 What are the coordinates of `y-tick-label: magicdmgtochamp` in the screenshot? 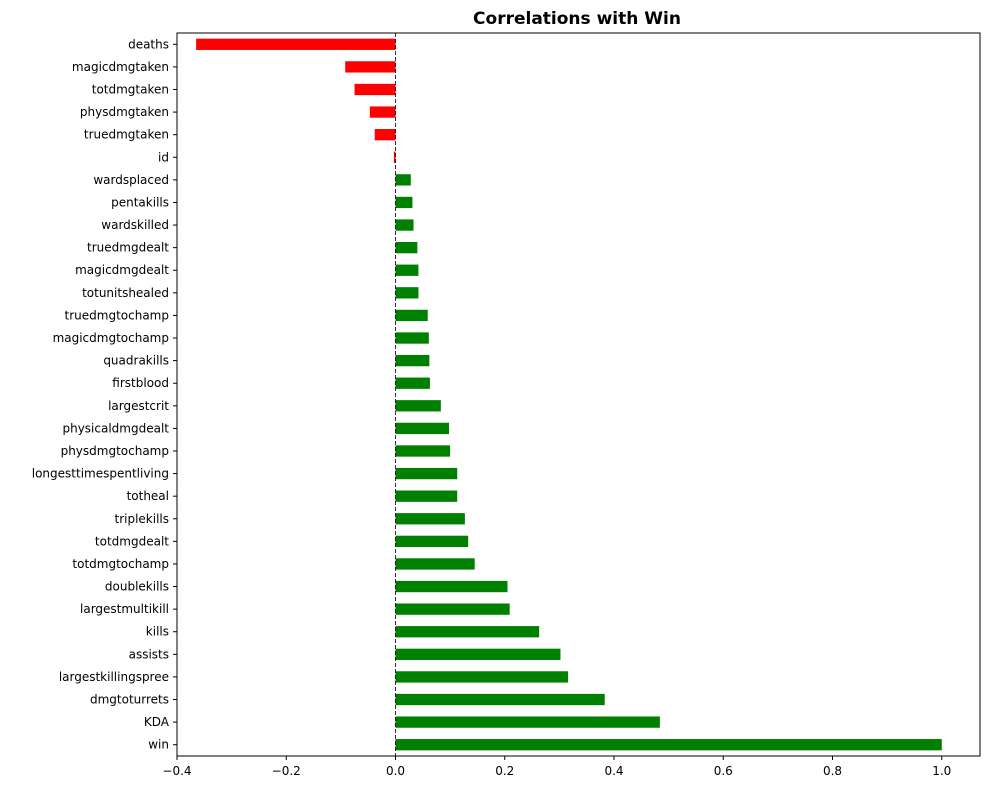 It's located at (111, 338).